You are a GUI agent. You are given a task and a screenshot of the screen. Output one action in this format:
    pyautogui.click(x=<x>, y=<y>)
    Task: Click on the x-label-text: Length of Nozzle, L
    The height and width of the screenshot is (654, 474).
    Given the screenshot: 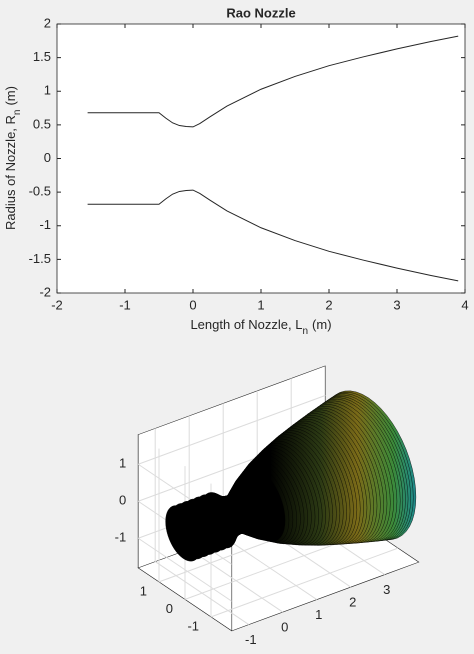 What is the action you would take?
    pyautogui.click(x=246, y=324)
    